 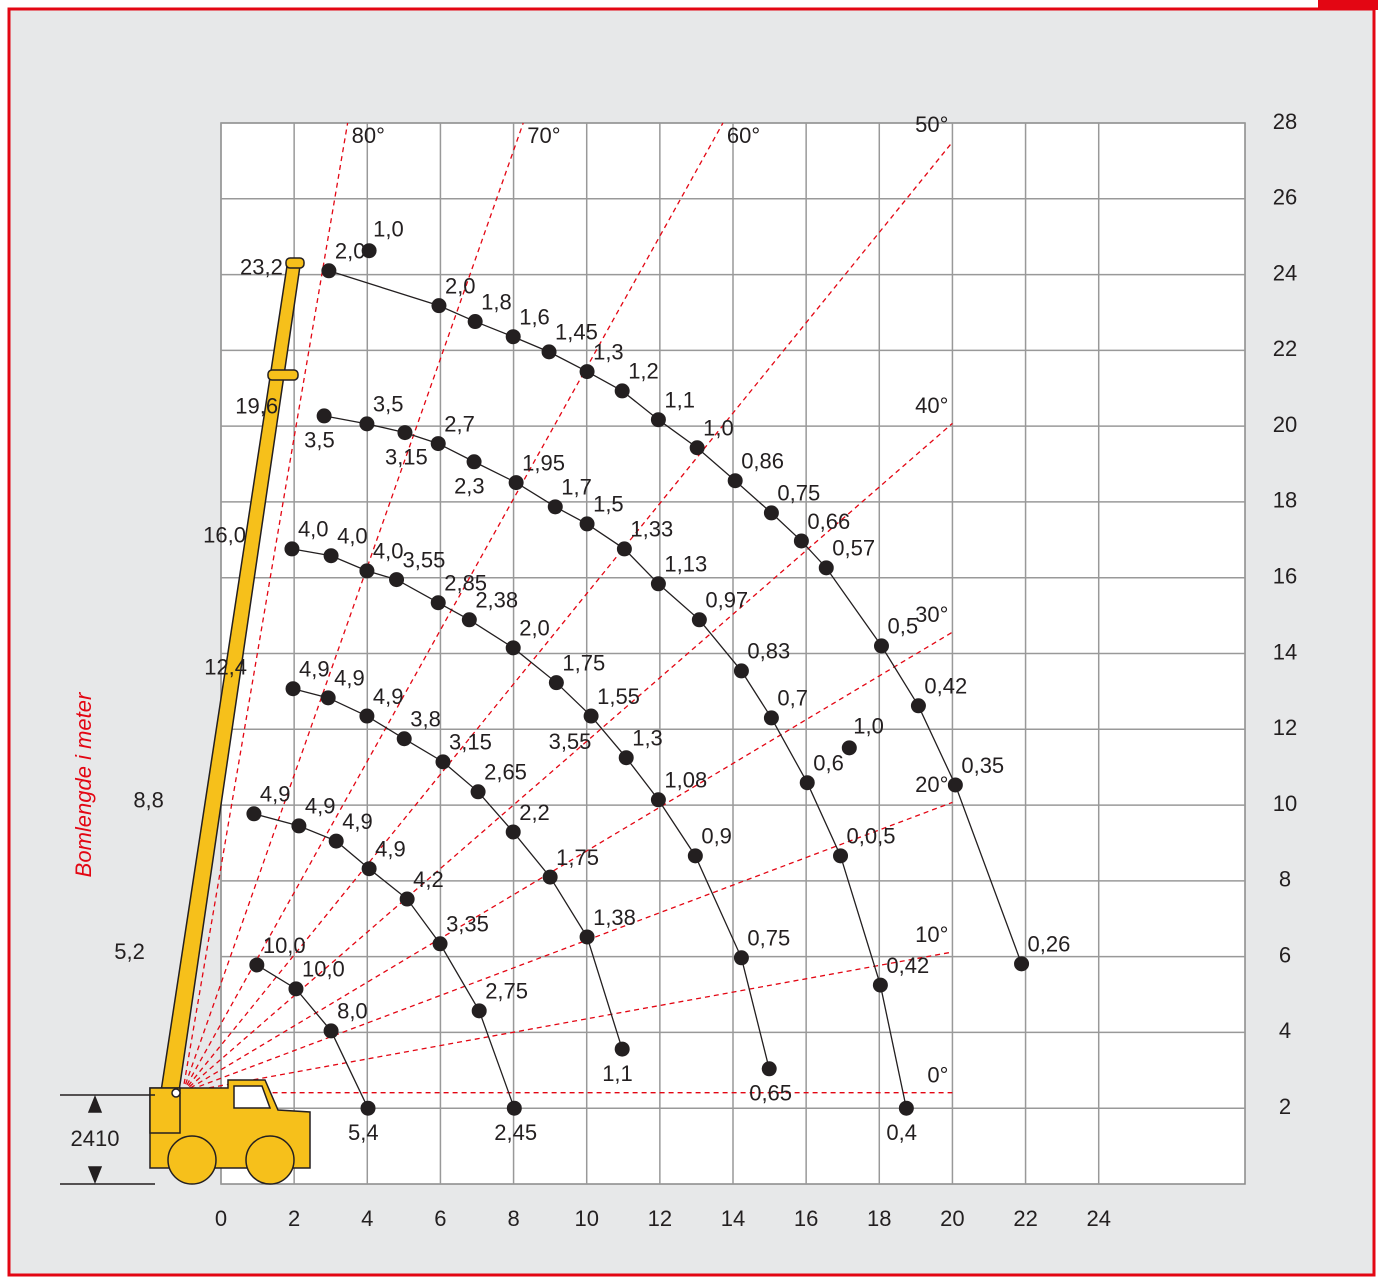 What do you see at coordinates (952, 1218) in the screenshot?
I see `x-tick-label: 20` at bounding box center [952, 1218].